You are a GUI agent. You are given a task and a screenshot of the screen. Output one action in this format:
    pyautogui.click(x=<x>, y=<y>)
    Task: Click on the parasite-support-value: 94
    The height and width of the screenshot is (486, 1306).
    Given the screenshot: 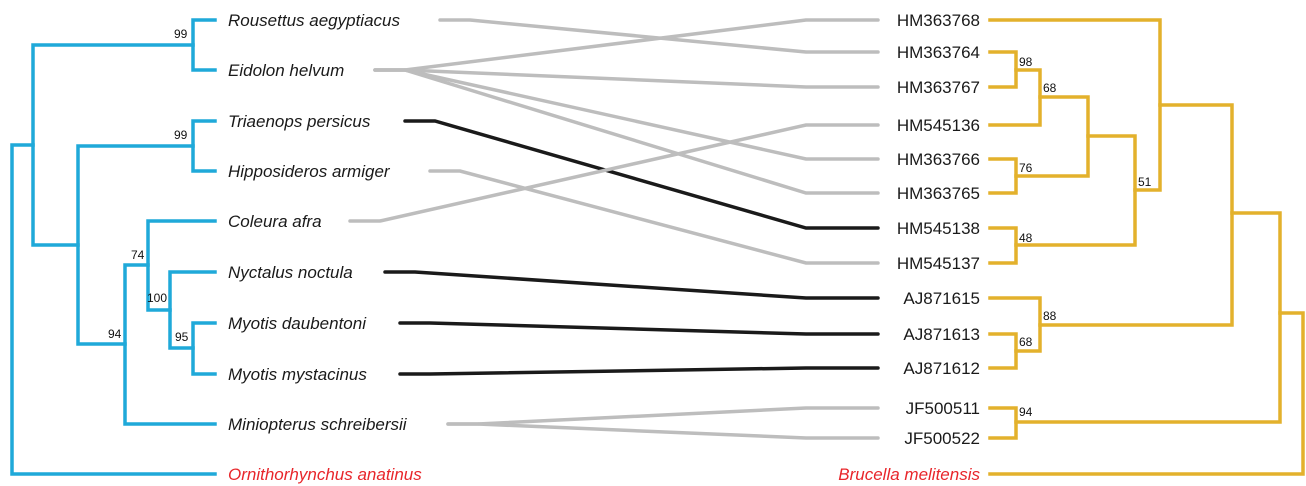 What is the action you would take?
    pyautogui.click(x=1026, y=412)
    